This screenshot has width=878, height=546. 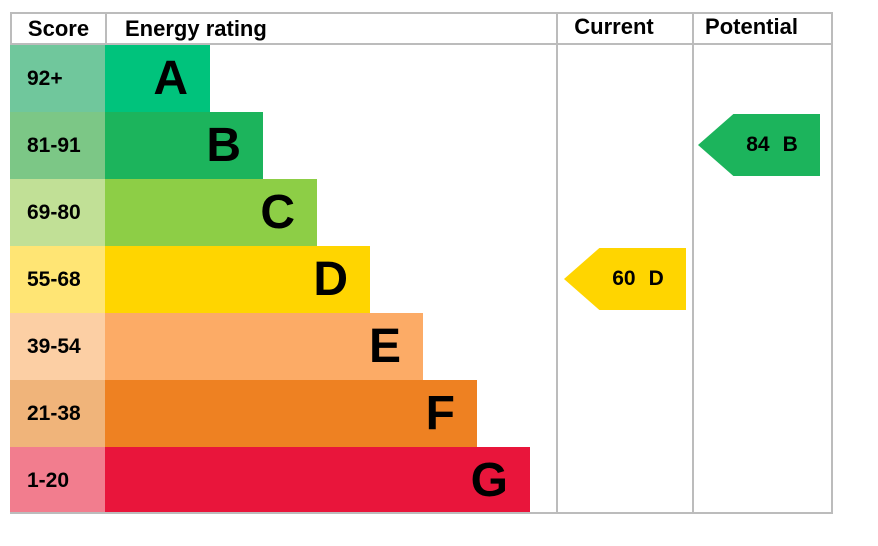 I want to click on current-column-header: Current, so click(x=614, y=26).